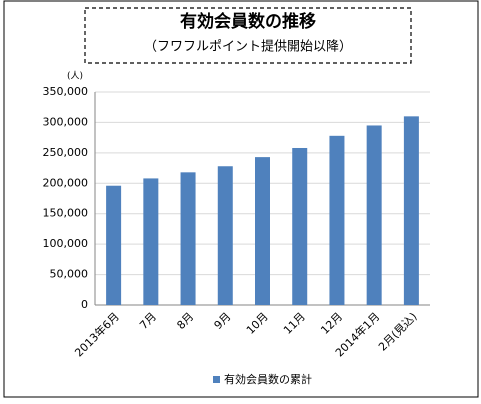 The width and height of the screenshot is (481, 404). I want to click on y-unit: (人), so click(75, 76).